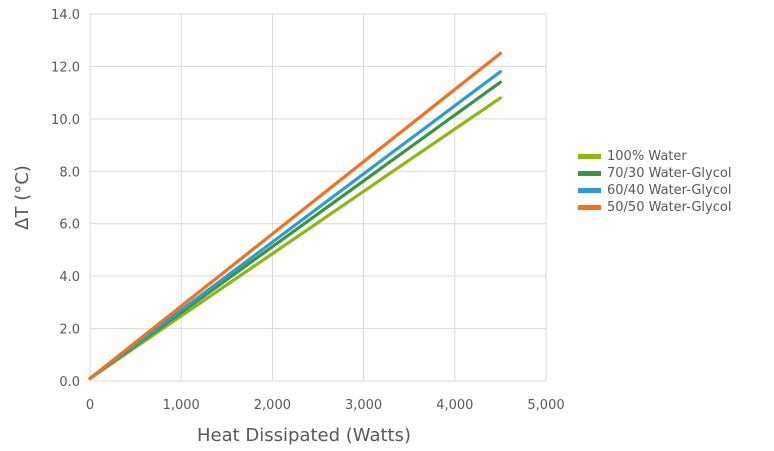 This screenshot has height=451, width=774. Describe the element at coordinates (363, 405) in the screenshot. I see `x-tick-label: 3,000` at that location.